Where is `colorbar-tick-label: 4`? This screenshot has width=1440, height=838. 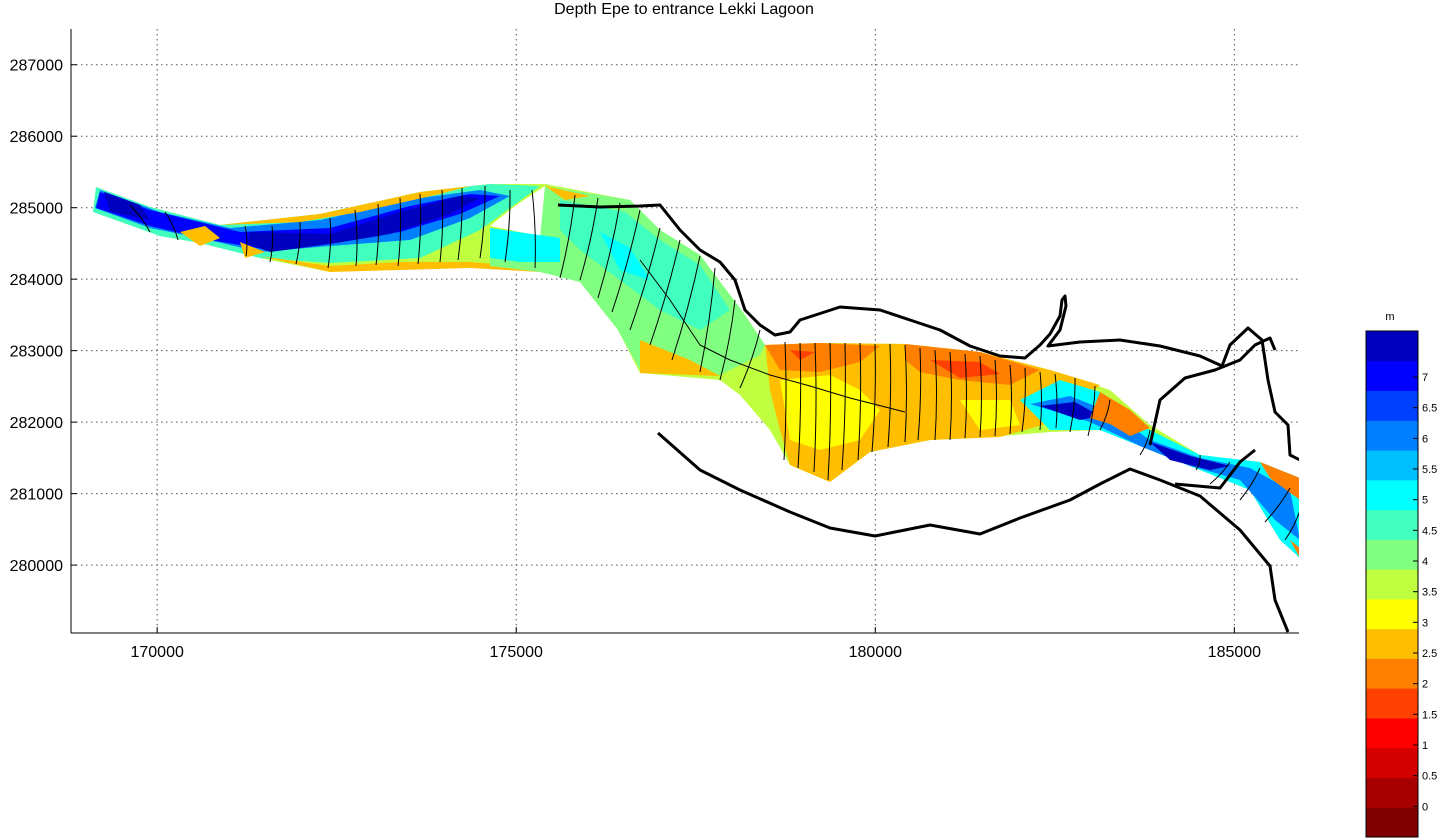 colorbar-tick-label: 4 is located at coordinates (1425, 562).